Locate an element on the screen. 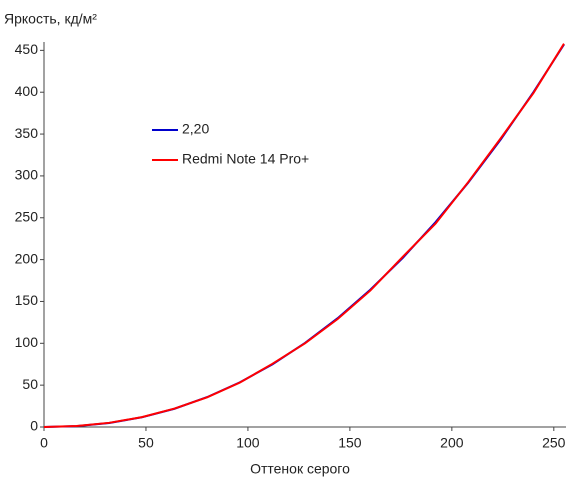 The width and height of the screenshot is (579, 484). legend-label: 2,20 is located at coordinates (195, 129).